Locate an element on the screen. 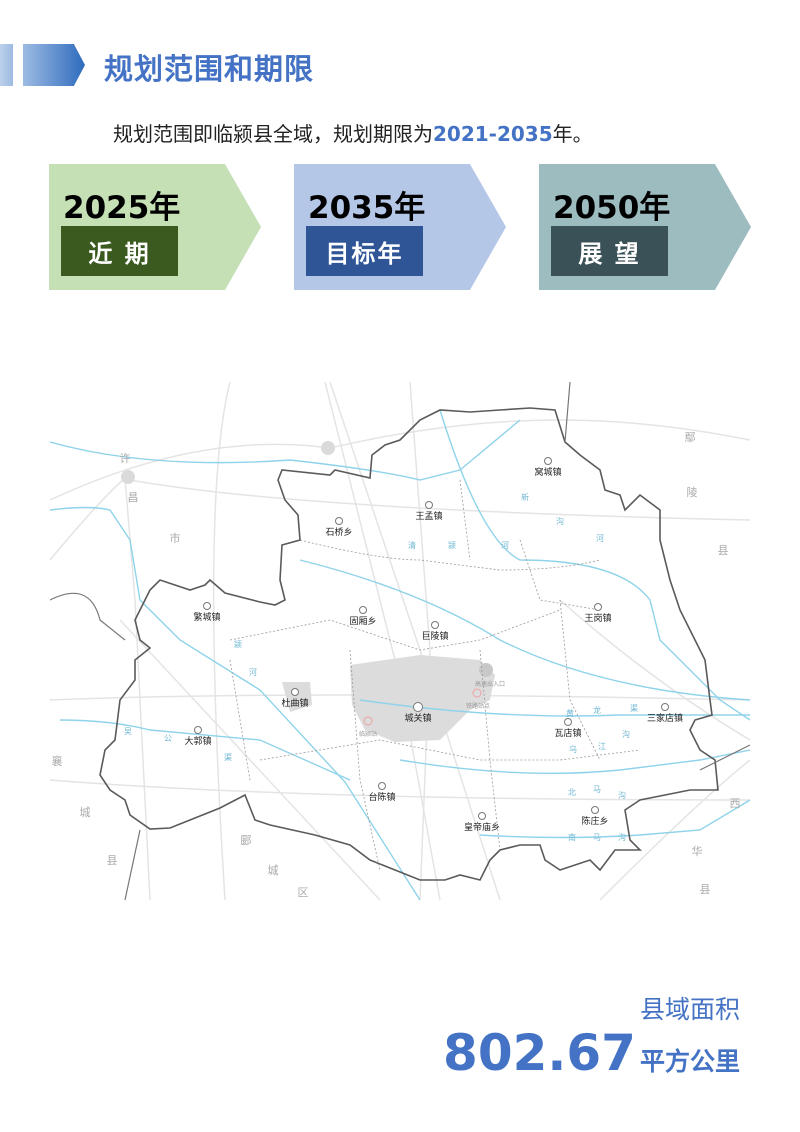 This screenshot has height=1132, width=800. town-label: 窝城镇 is located at coordinates (547, 472).